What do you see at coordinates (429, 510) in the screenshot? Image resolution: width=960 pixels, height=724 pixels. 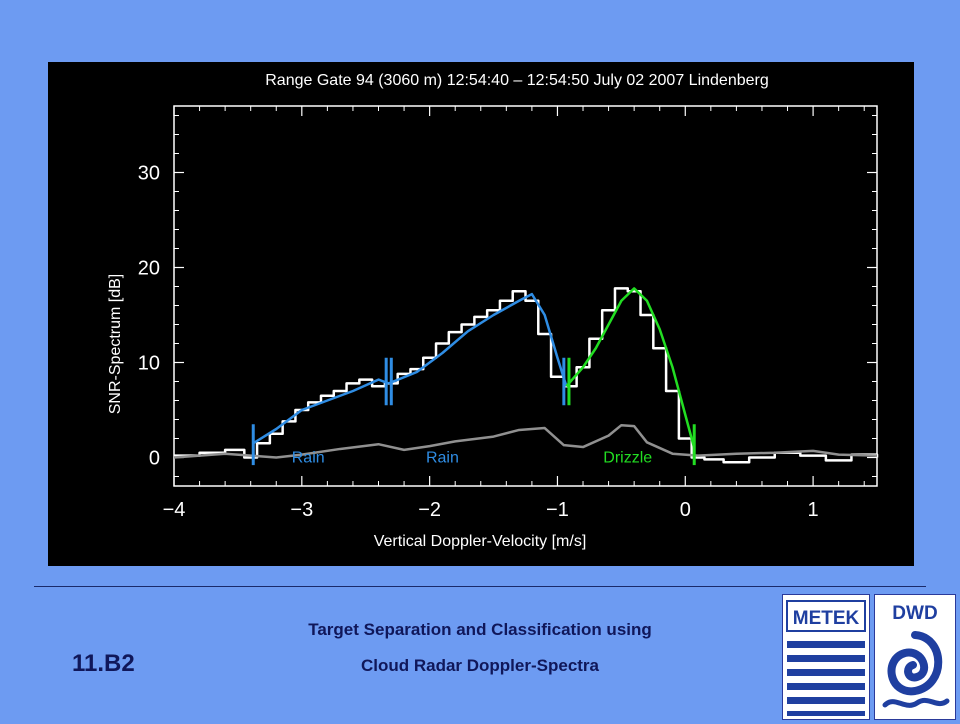 I see `x-tick-label: −2` at bounding box center [429, 510].